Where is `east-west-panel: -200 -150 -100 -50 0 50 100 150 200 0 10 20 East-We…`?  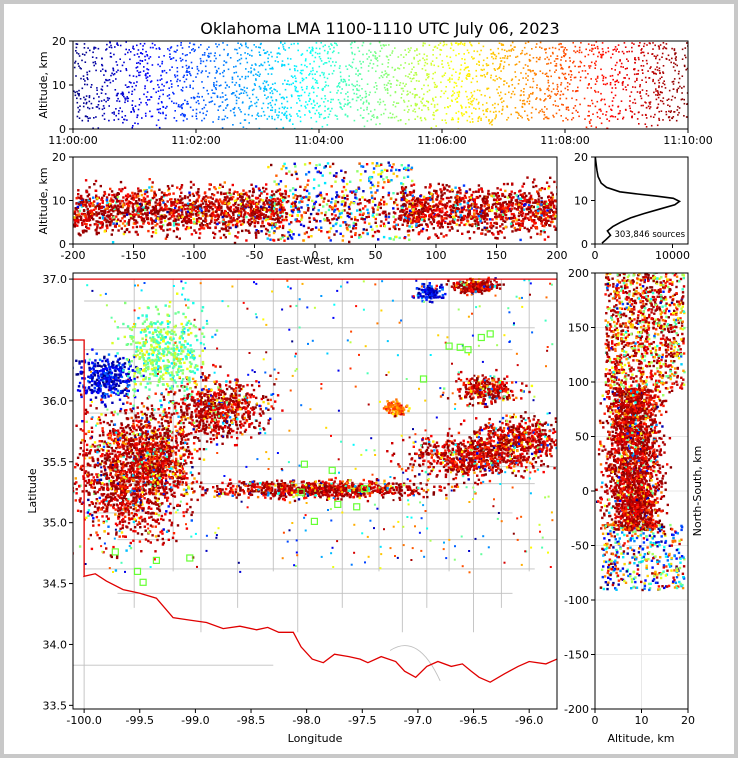 east-west-panel: -200 -150 -100 -50 0 50 100 150 200 0 10 20 East-We… is located at coordinates (302, 209).